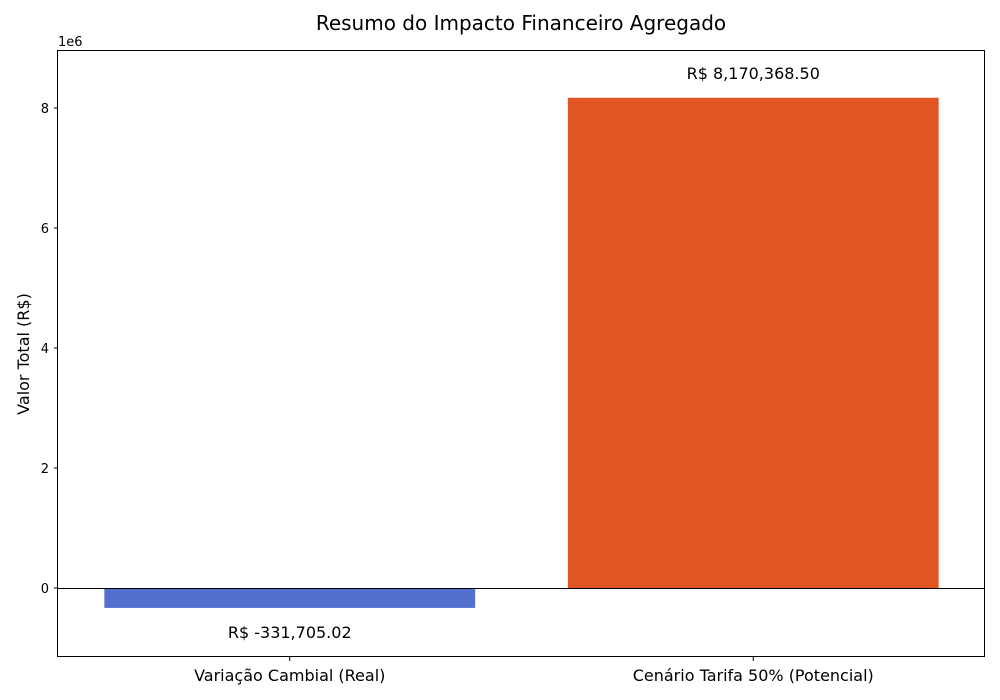  What do you see at coordinates (70, 42) in the screenshot?
I see `y-axis-offset-label: 1e6` at bounding box center [70, 42].